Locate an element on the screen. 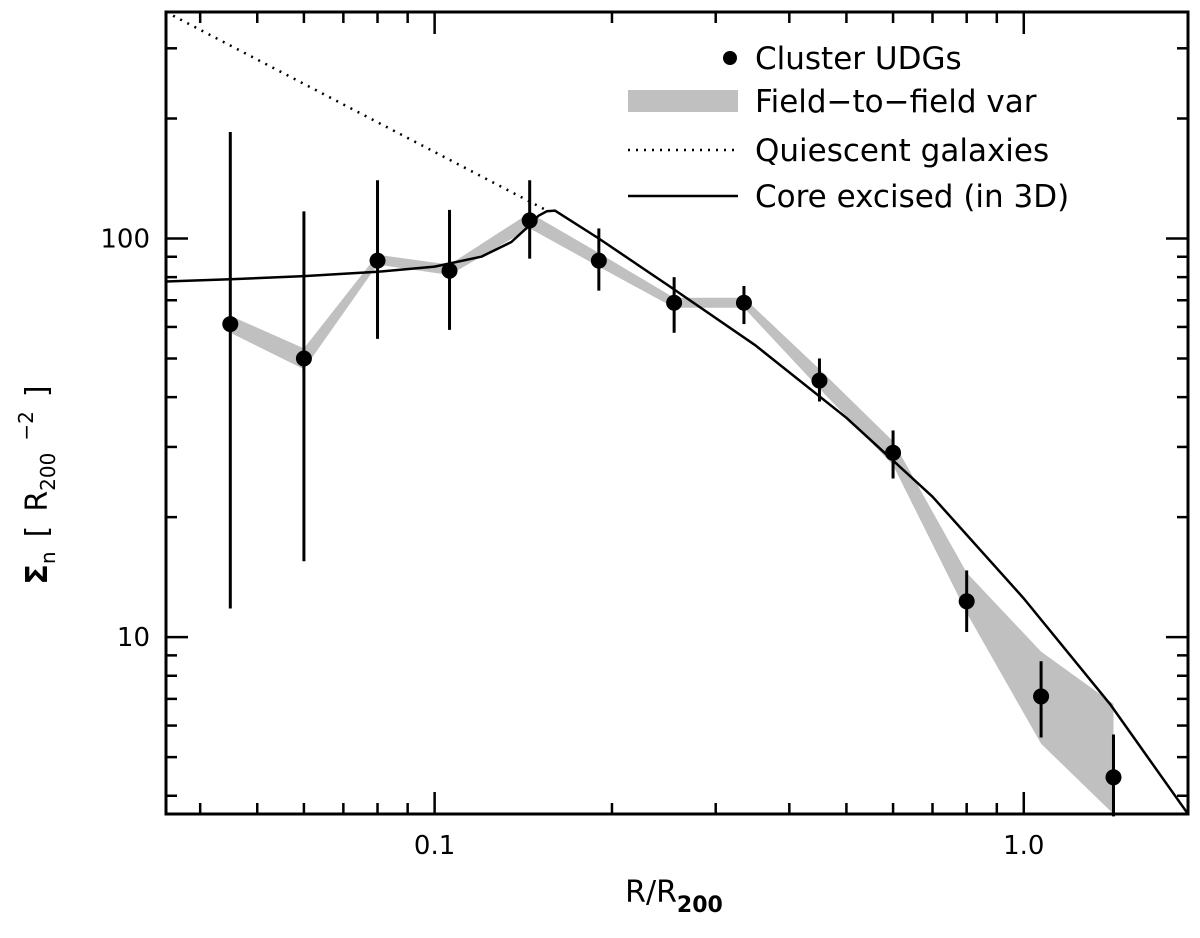  y-axis-label-unit: R is located at coordinates (37, 501).